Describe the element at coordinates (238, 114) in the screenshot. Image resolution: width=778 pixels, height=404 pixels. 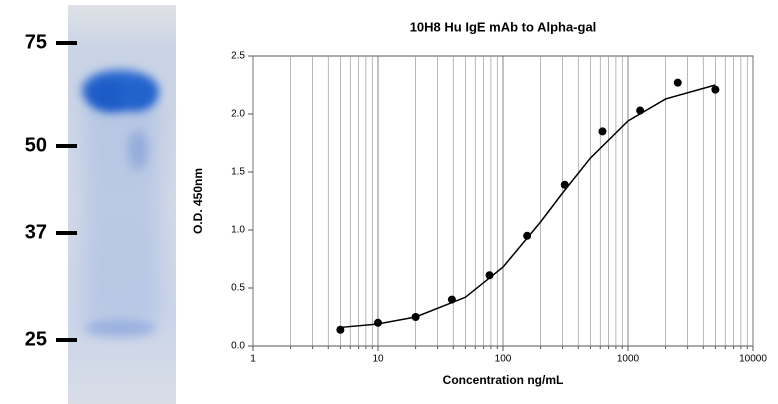
I see `y-tick-label: 2.0` at that location.